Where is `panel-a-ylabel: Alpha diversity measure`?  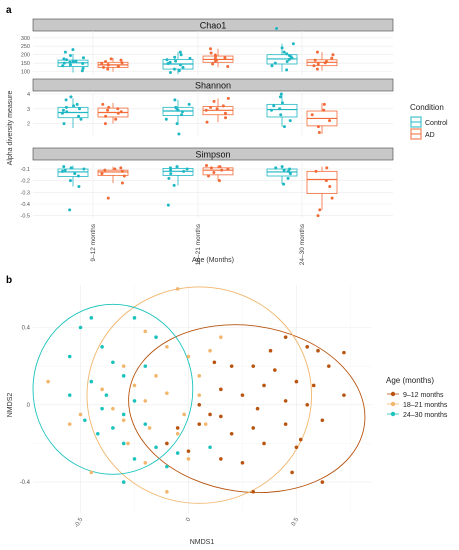
panel-a-ylabel: Alpha diversity measure is located at coordinates (10, 128).